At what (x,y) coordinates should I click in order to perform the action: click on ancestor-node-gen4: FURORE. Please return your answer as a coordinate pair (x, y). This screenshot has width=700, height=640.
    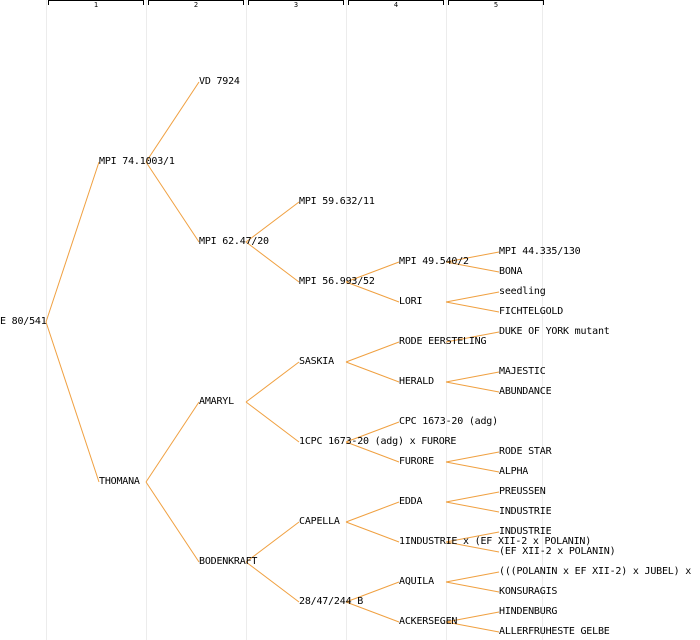
    Looking at the image, I should click on (416, 461).